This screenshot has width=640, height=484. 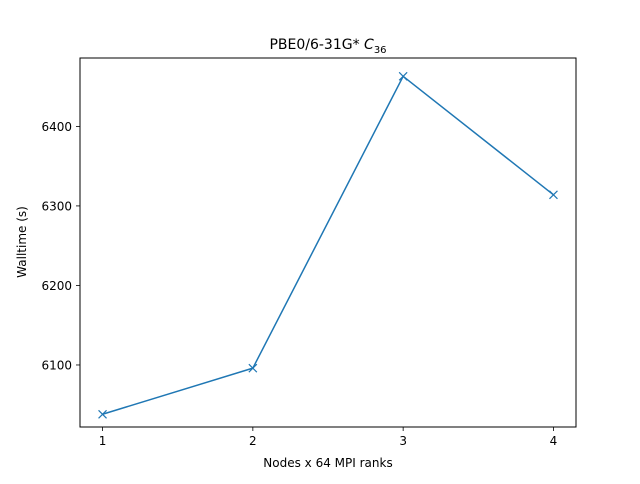 What do you see at coordinates (328, 437) in the screenshot?
I see `x-axis: 1 2 3 4` at bounding box center [328, 437].